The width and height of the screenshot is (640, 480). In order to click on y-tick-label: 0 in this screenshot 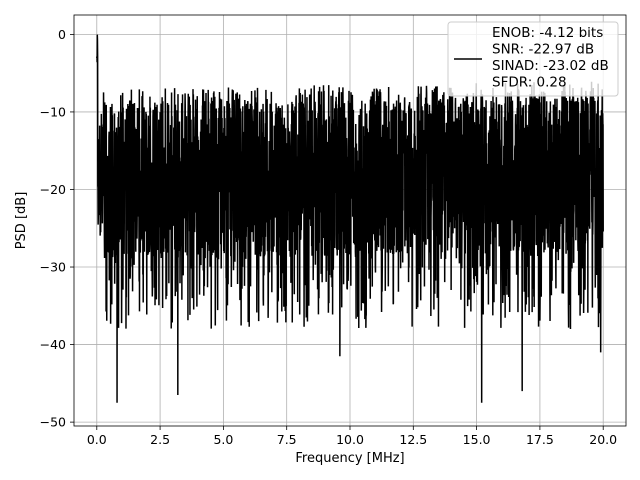, I will do `click(62, 34)`.